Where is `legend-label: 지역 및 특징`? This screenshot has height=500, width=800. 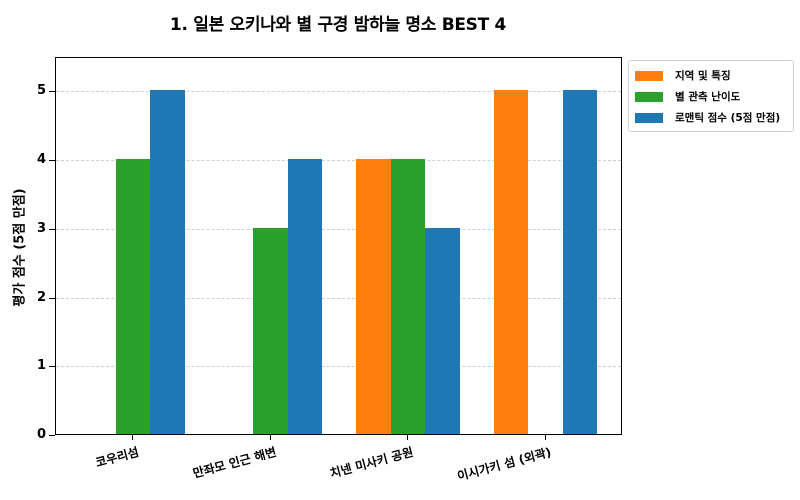 legend-label: 지역 및 특징 is located at coordinates (703, 76).